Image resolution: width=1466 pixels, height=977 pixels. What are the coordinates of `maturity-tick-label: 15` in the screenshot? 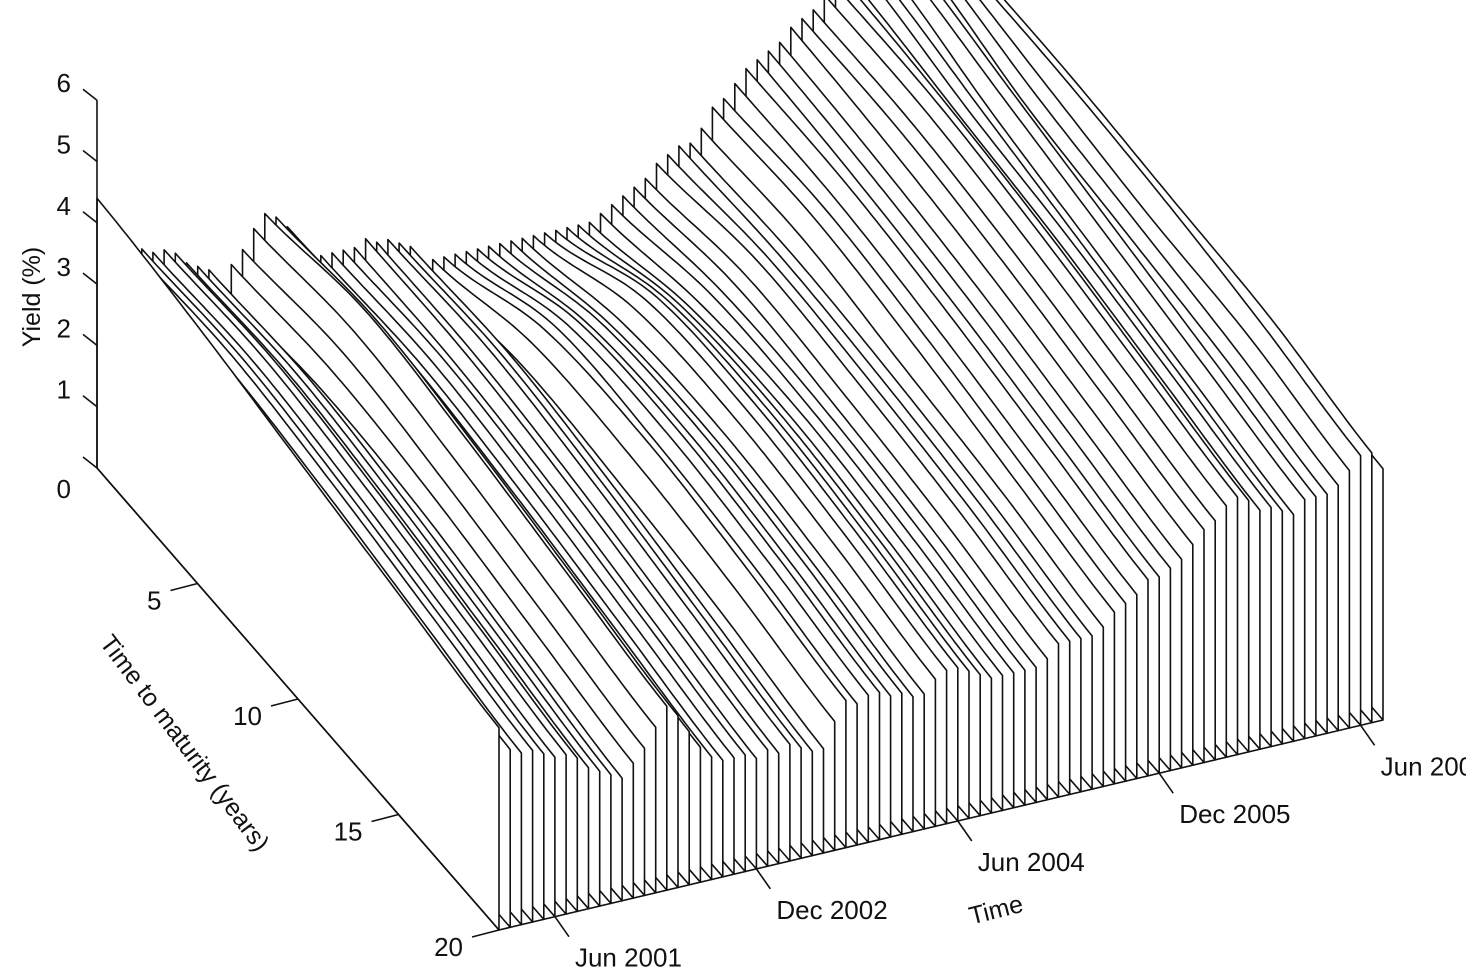 It's located at (348, 832).